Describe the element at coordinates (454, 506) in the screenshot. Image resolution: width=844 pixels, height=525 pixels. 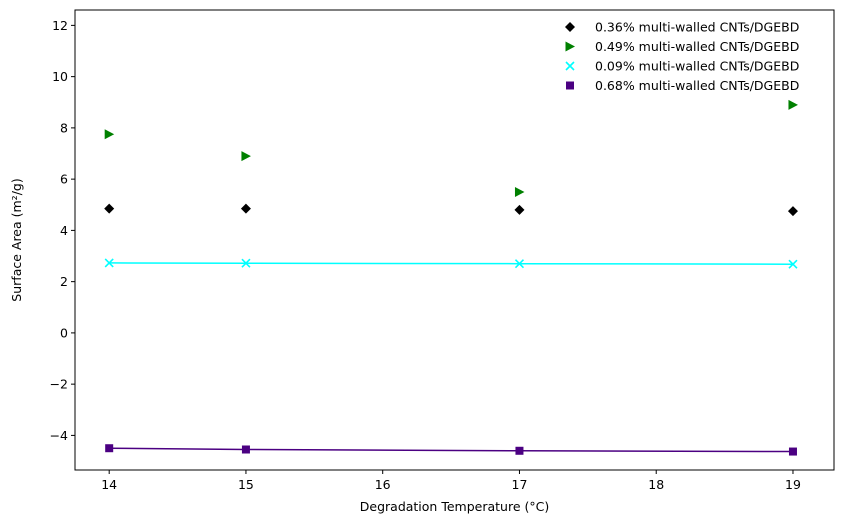
I see `x-axis-label: Degradation Temperature (°C)` at that location.